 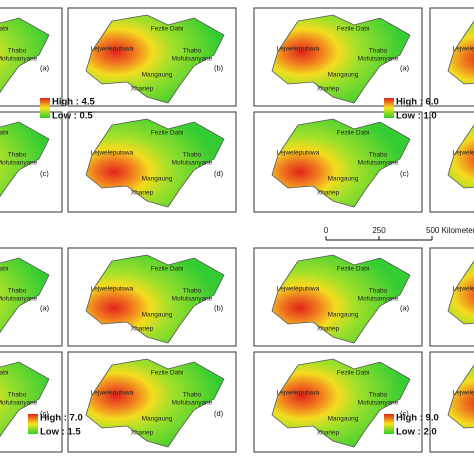 What do you see at coordinates (72, 116) in the screenshot?
I see `legend-low: Low : 0.5` at bounding box center [72, 116].